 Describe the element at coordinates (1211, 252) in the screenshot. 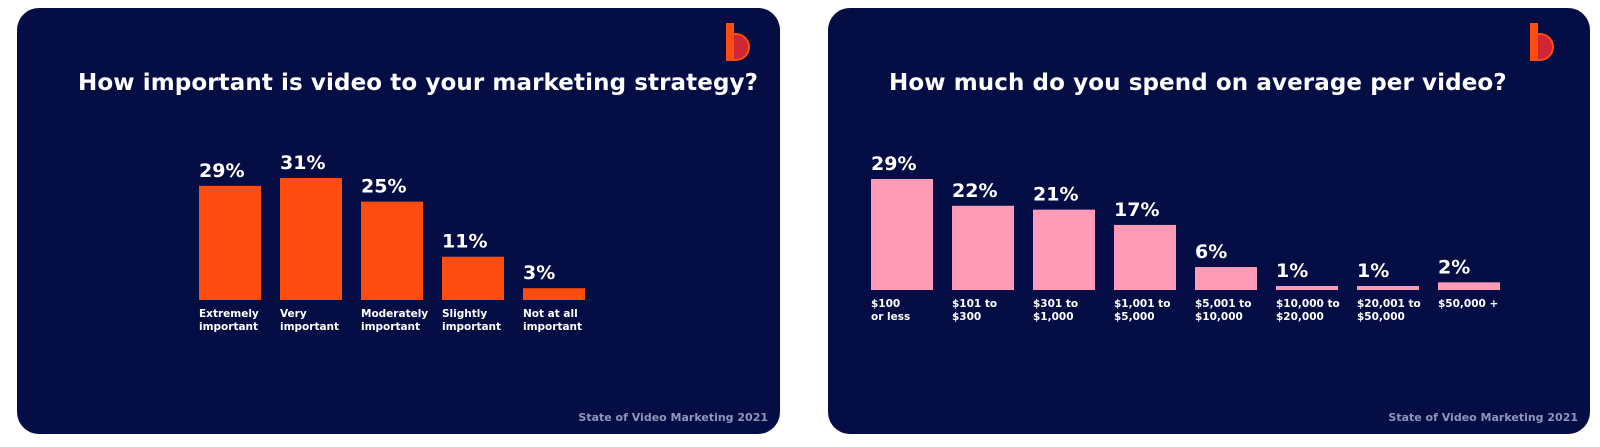

I see `bar-value-label-4: 6%` at that location.